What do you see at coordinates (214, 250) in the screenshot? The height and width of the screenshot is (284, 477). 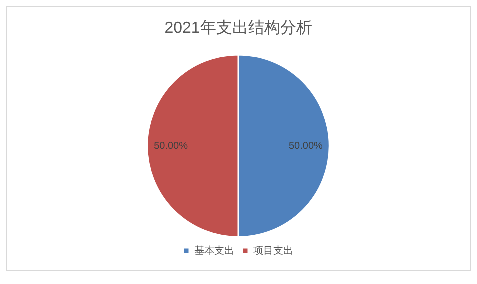 I see `legend-label: 基本支出` at bounding box center [214, 250].